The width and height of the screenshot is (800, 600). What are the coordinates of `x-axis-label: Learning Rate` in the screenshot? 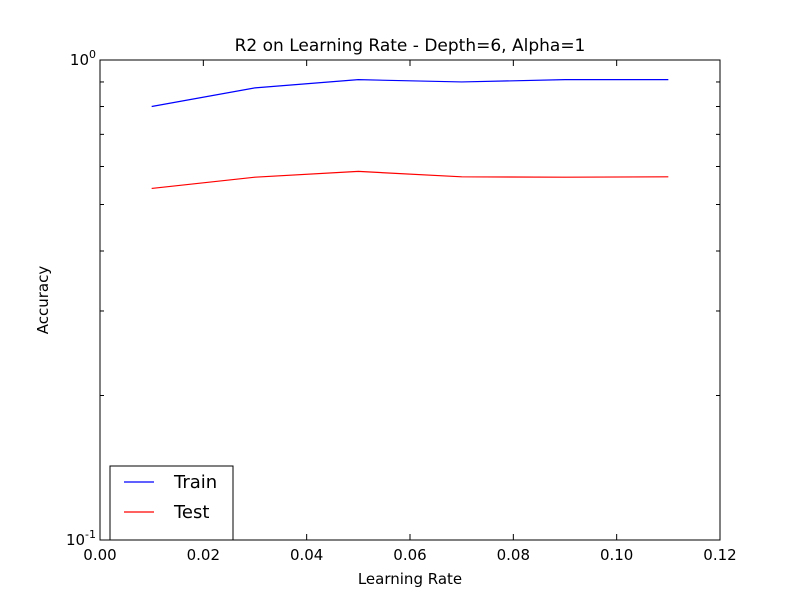 It's located at (410, 579).